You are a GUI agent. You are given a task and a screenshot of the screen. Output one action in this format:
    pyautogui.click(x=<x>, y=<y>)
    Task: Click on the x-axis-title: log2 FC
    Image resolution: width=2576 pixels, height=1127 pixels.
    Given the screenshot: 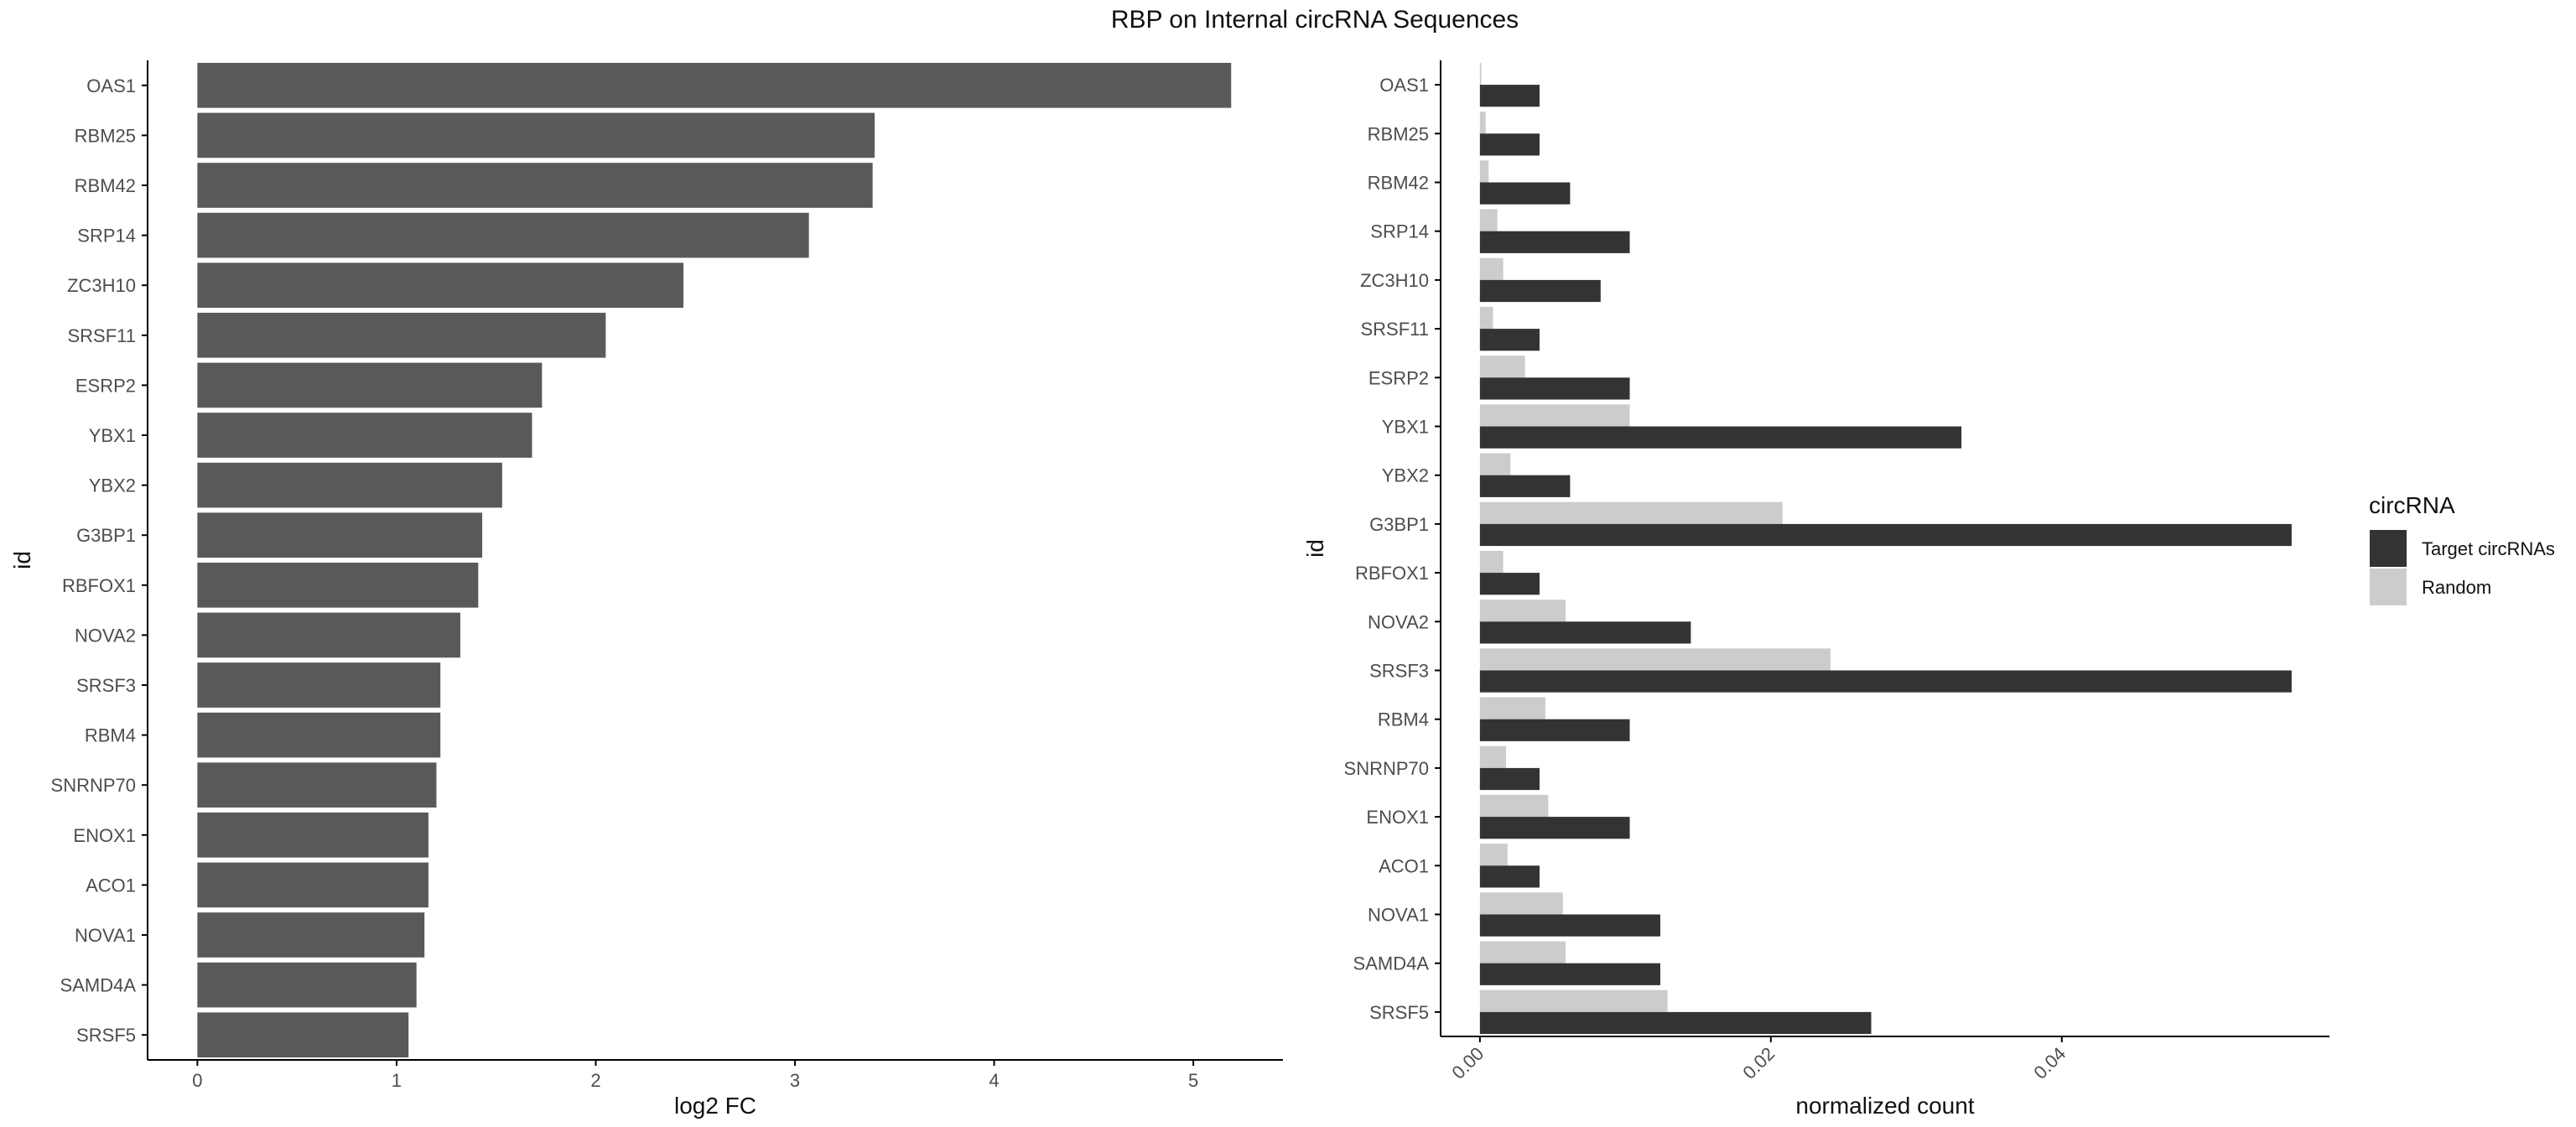 What is the action you would take?
    pyautogui.click(x=715, y=1106)
    